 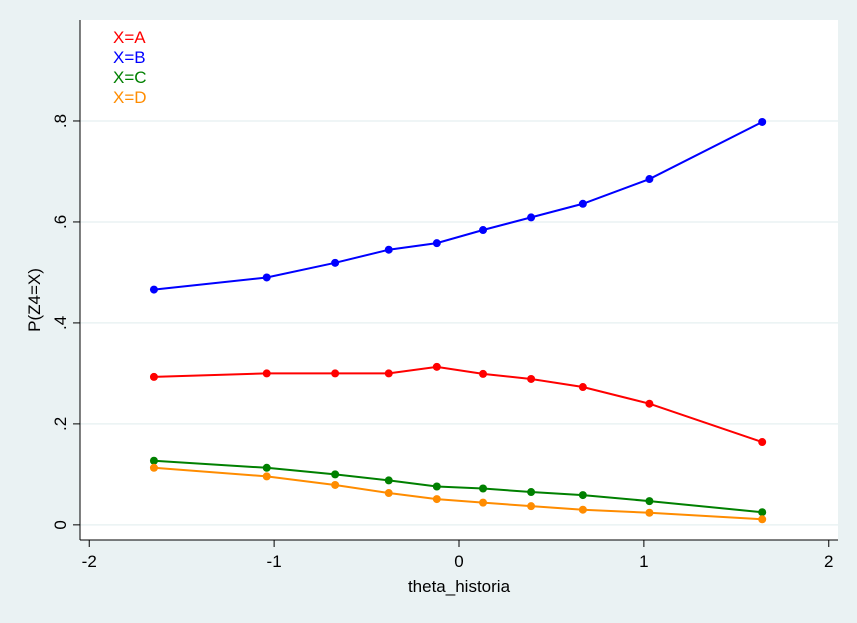 What do you see at coordinates (60, 424) in the screenshot?
I see `y-tick-label: .2` at bounding box center [60, 424].